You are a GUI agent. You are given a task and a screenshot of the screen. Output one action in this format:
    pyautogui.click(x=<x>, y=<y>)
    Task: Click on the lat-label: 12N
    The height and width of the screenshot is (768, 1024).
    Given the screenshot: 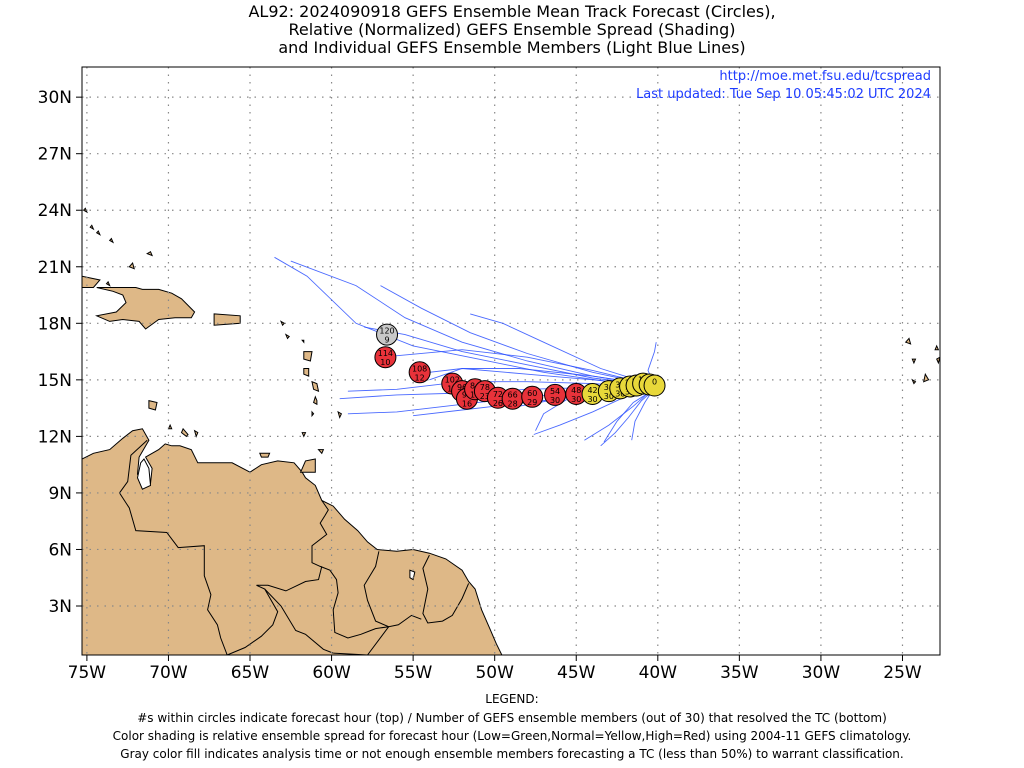 What is the action you would take?
    pyautogui.click(x=55, y=437)
    